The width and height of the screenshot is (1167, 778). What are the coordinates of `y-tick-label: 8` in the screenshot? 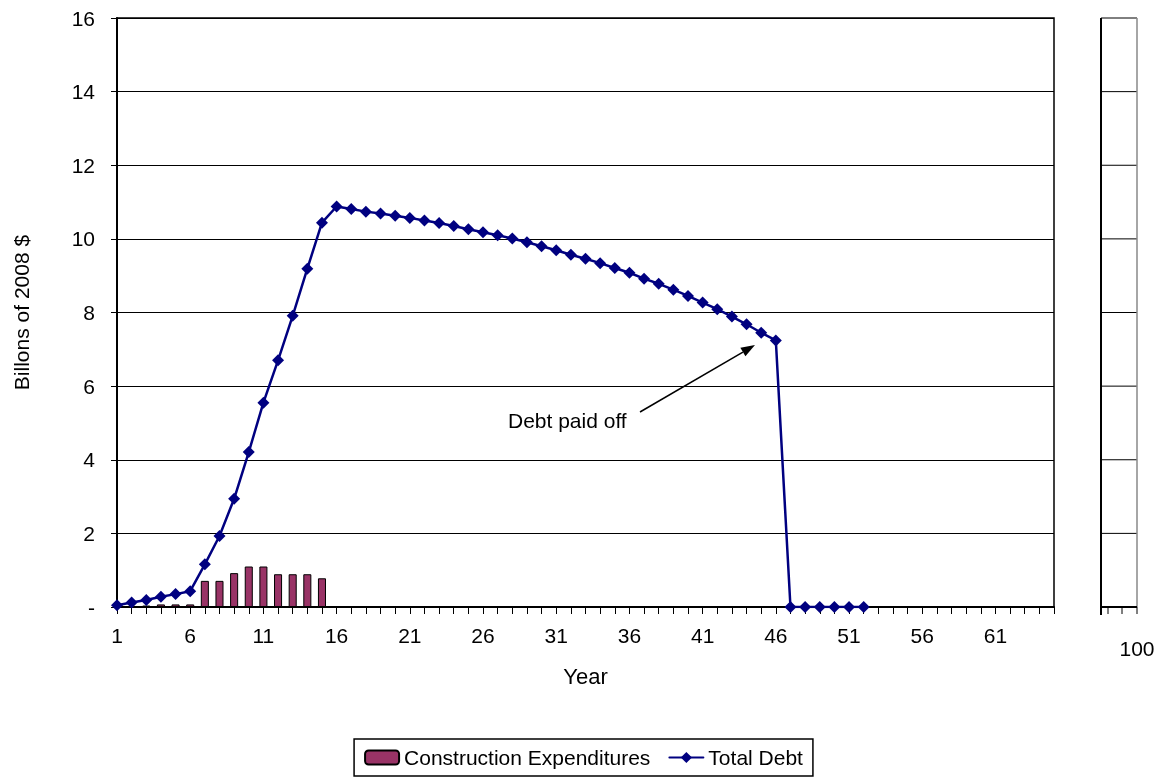 It's located at (89, 312).